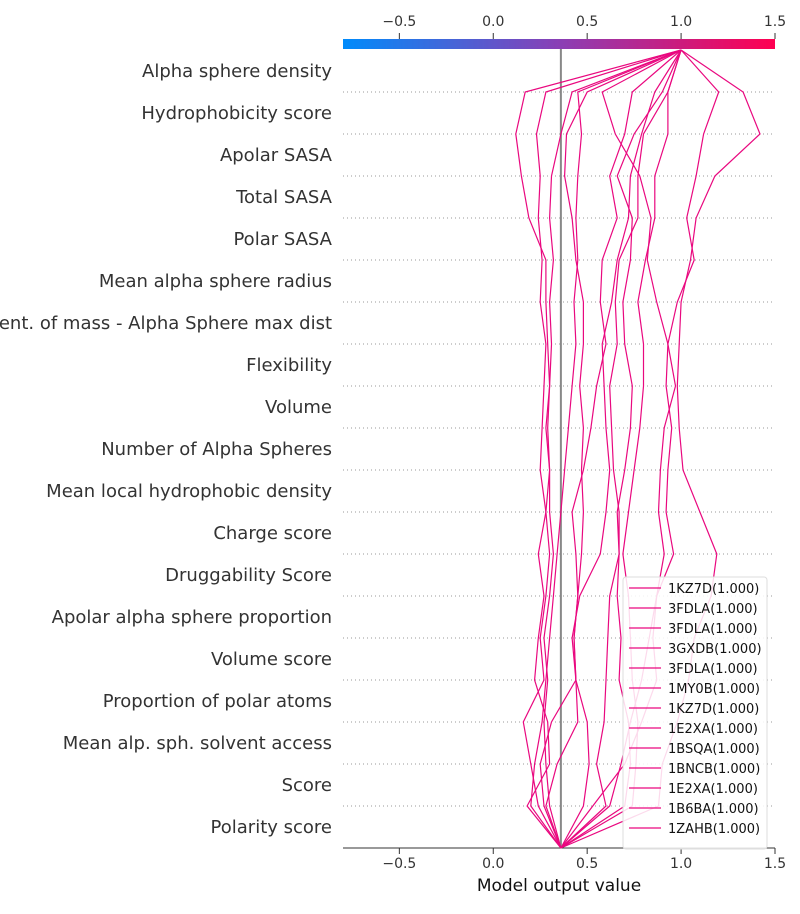 The image size is (800, 914). What do you see at coordinates (282, 239) in the screenshot?
I see `feature-label: Polar SASA` at bounding box center [282, 239].